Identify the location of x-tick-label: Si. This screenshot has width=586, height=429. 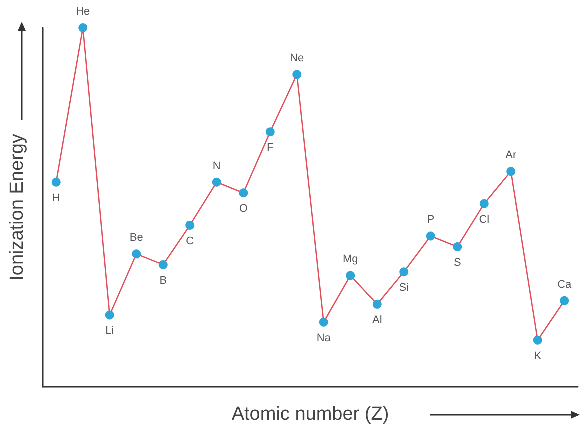
(404, 288).